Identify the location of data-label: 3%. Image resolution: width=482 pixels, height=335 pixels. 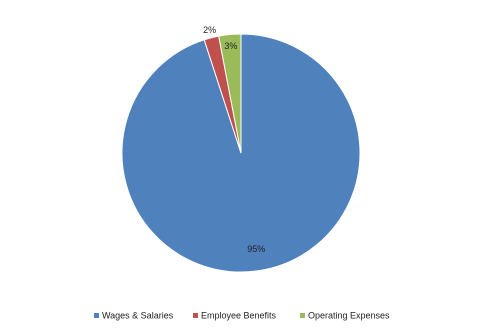
(230, 46).